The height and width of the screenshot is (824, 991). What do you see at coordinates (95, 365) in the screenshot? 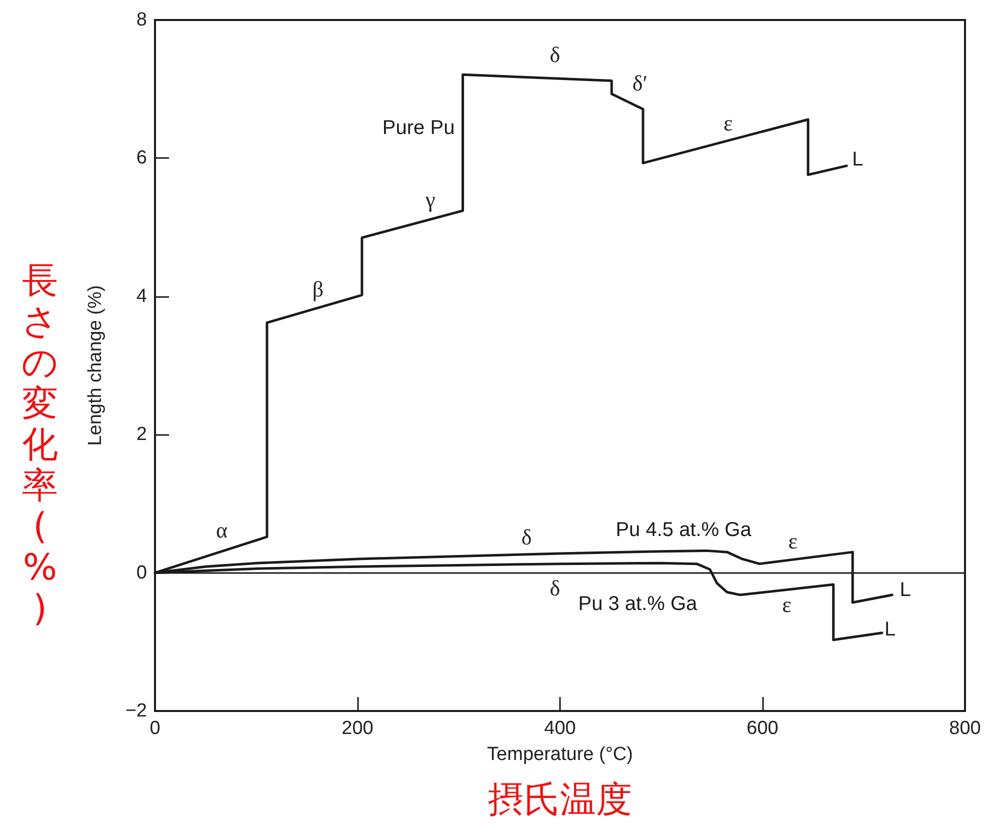
I see `y-axis-title: Length change (%)` at bounding box center [95, 365].